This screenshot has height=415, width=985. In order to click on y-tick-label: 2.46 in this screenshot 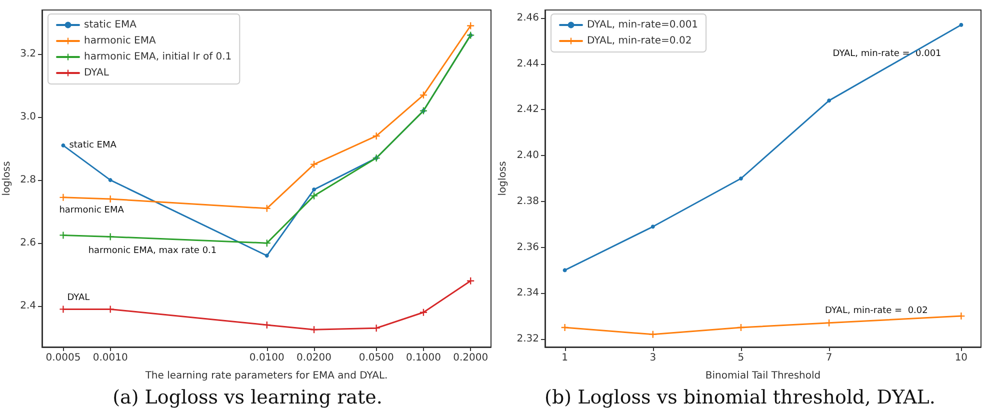, I will do `click(527, 18)`.